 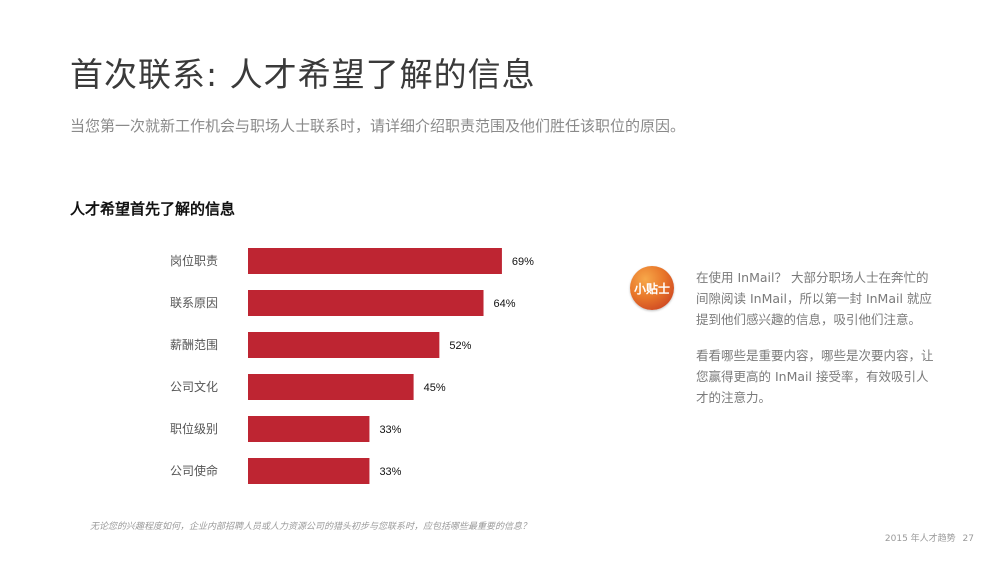 I want to click on category-label: 薪酬范围, so click(x=194, y=345).